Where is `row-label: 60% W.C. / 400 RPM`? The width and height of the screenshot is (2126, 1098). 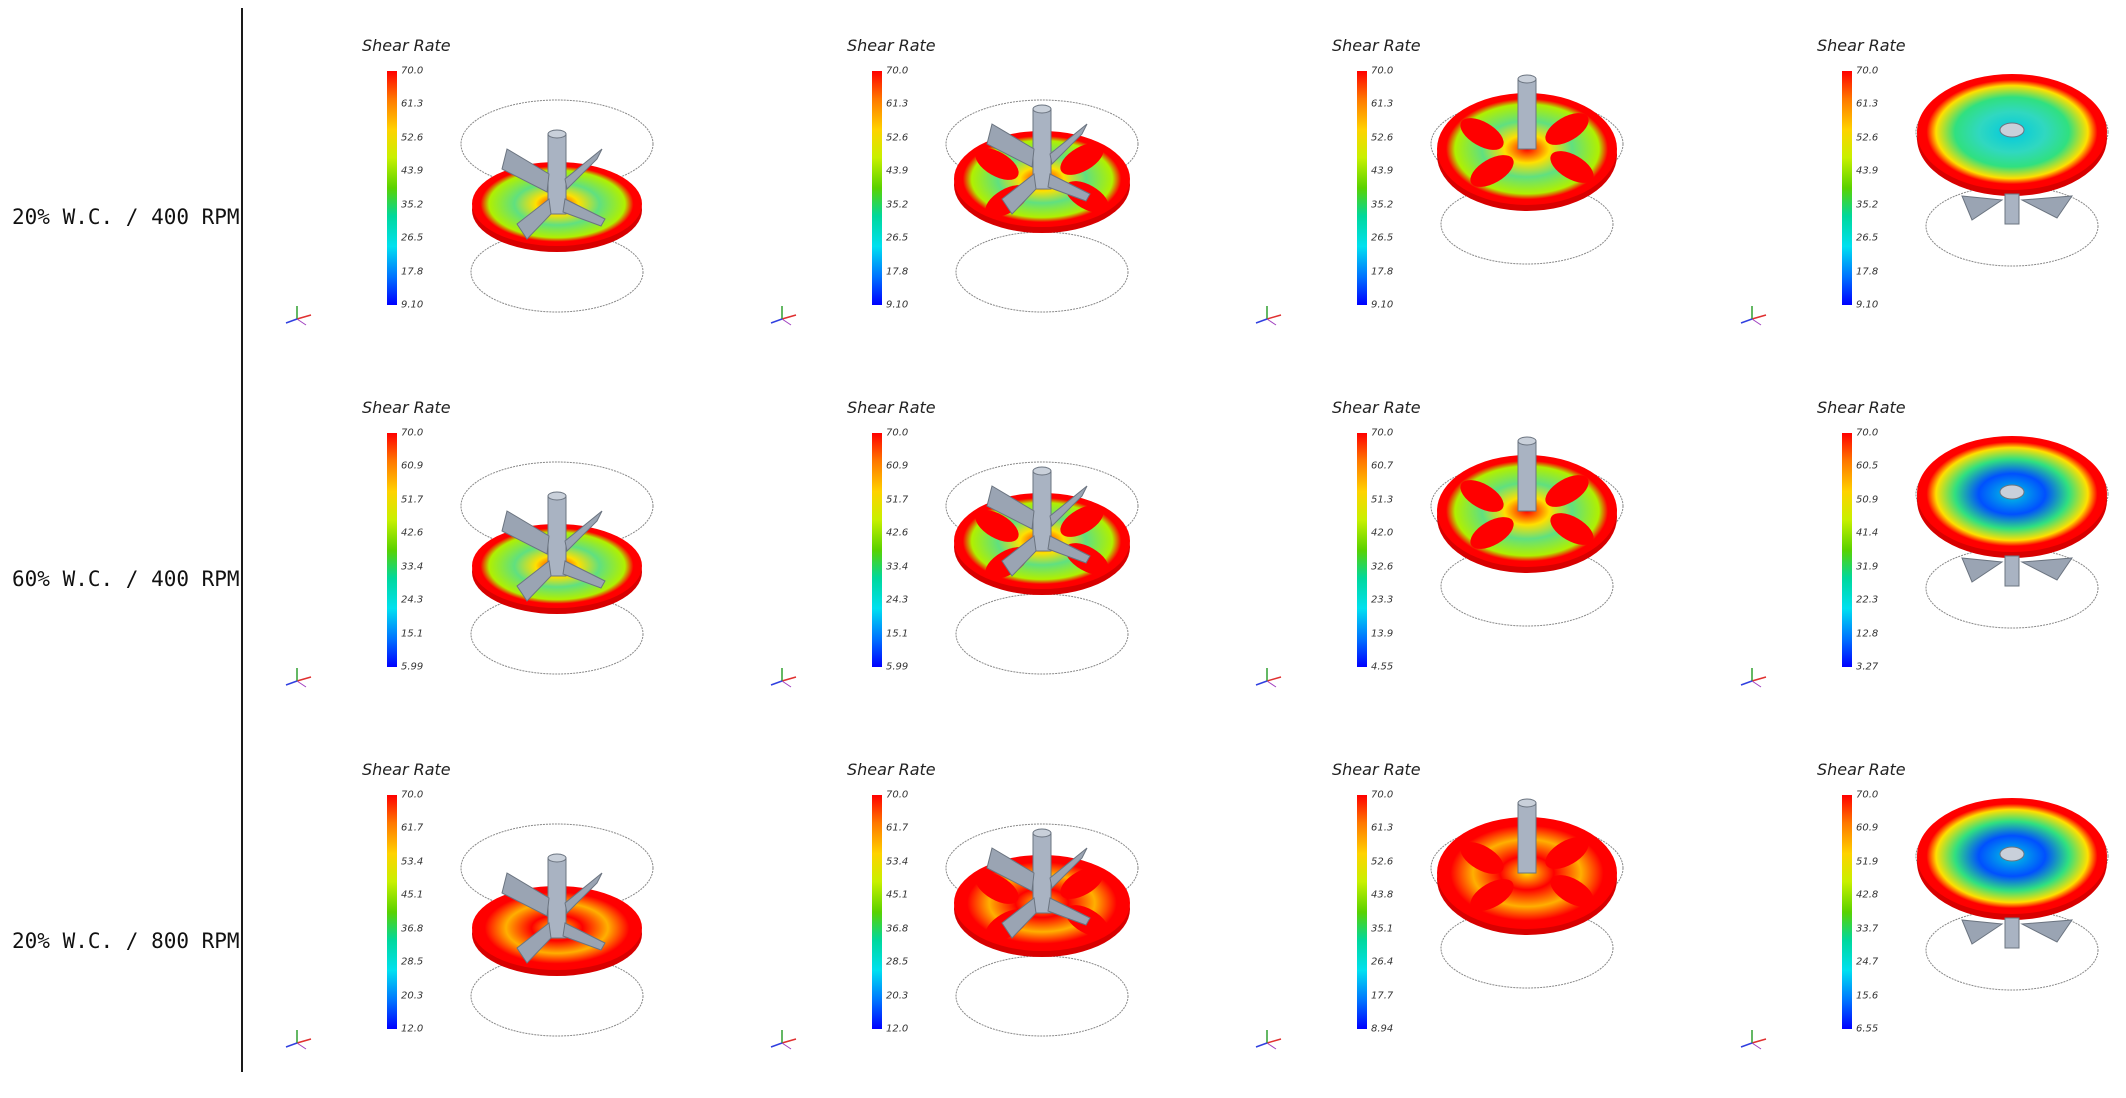 row-label: 60% W.C. / 400 RPM is located at coordinates (126, 579).